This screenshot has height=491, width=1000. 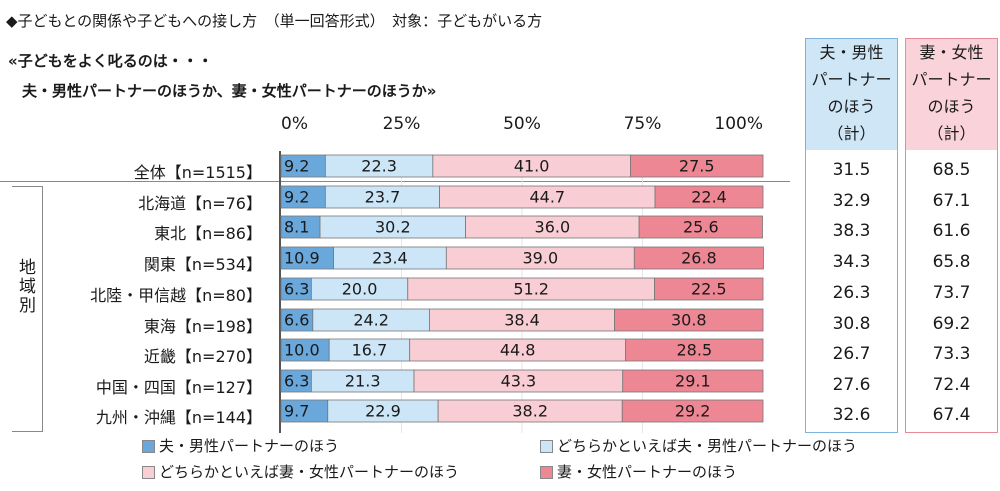 I want to click on male-total-value: 32.9, so click(x=851, y=201).